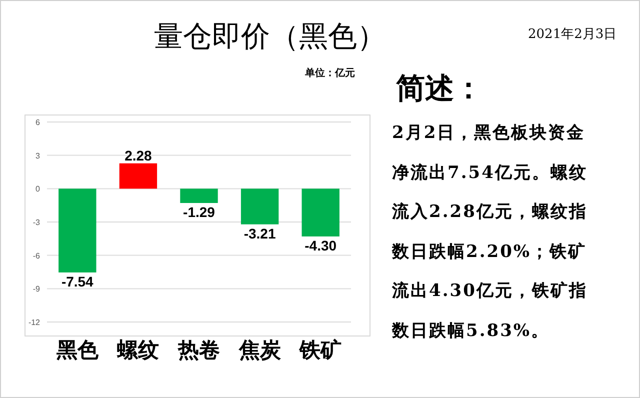 This screenshot has height=398, width=640. Describe the element at coordinates (77, 281) in the screenshot. I see `data-label: -7.54` at that location.